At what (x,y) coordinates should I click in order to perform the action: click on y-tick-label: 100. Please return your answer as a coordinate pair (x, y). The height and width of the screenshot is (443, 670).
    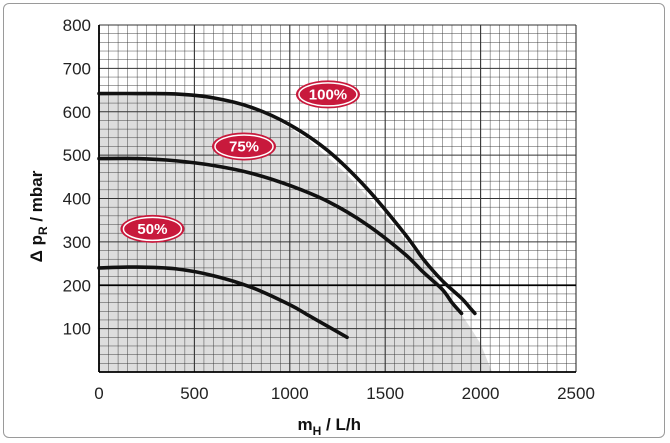
    Looking at the image, I should click on (77, 329).